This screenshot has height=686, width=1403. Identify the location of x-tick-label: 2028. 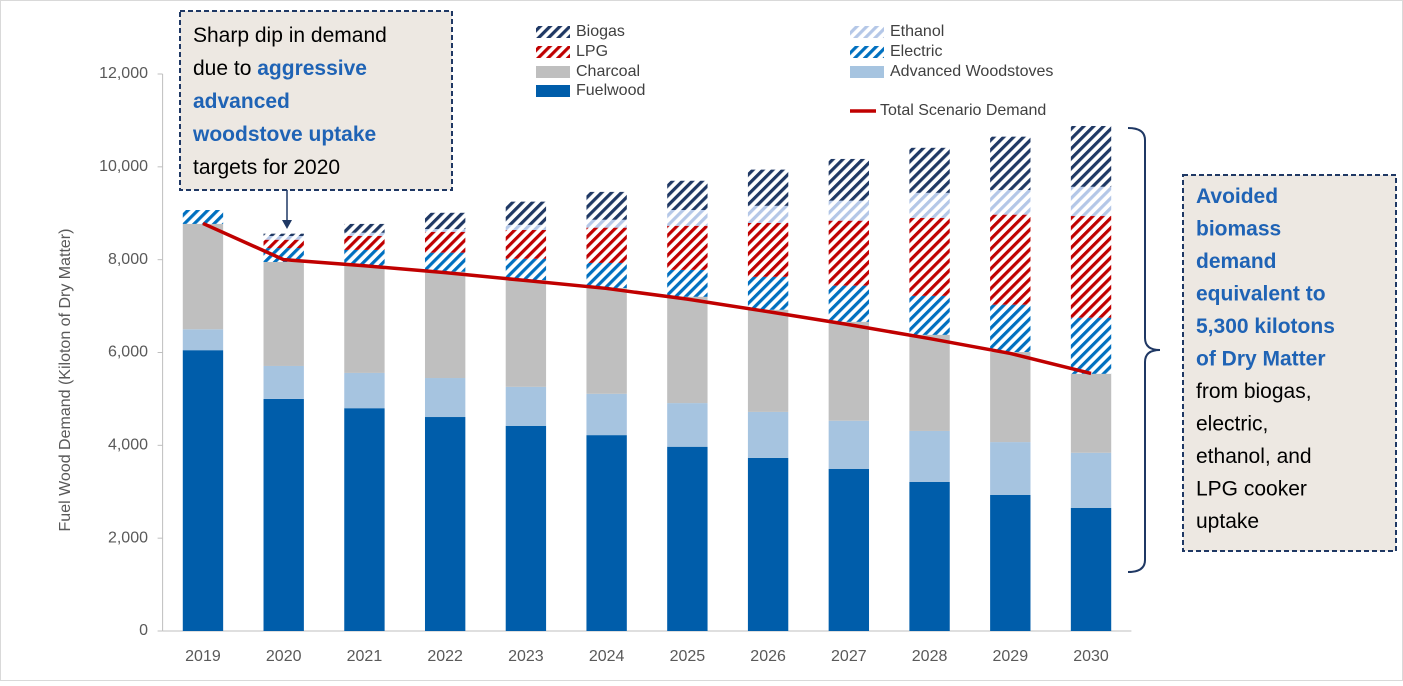
(930, 656).